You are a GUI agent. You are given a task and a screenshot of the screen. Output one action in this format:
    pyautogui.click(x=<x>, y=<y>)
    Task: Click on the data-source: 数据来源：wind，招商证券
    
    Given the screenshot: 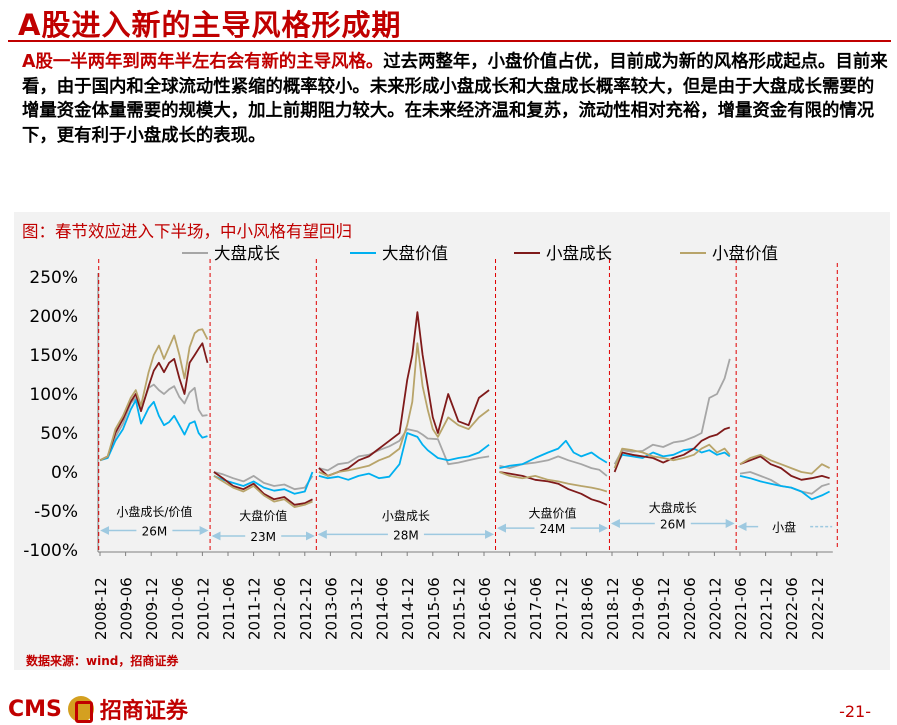 What is the action you would take?
    pyautogui.click(x=102, y=661)
    